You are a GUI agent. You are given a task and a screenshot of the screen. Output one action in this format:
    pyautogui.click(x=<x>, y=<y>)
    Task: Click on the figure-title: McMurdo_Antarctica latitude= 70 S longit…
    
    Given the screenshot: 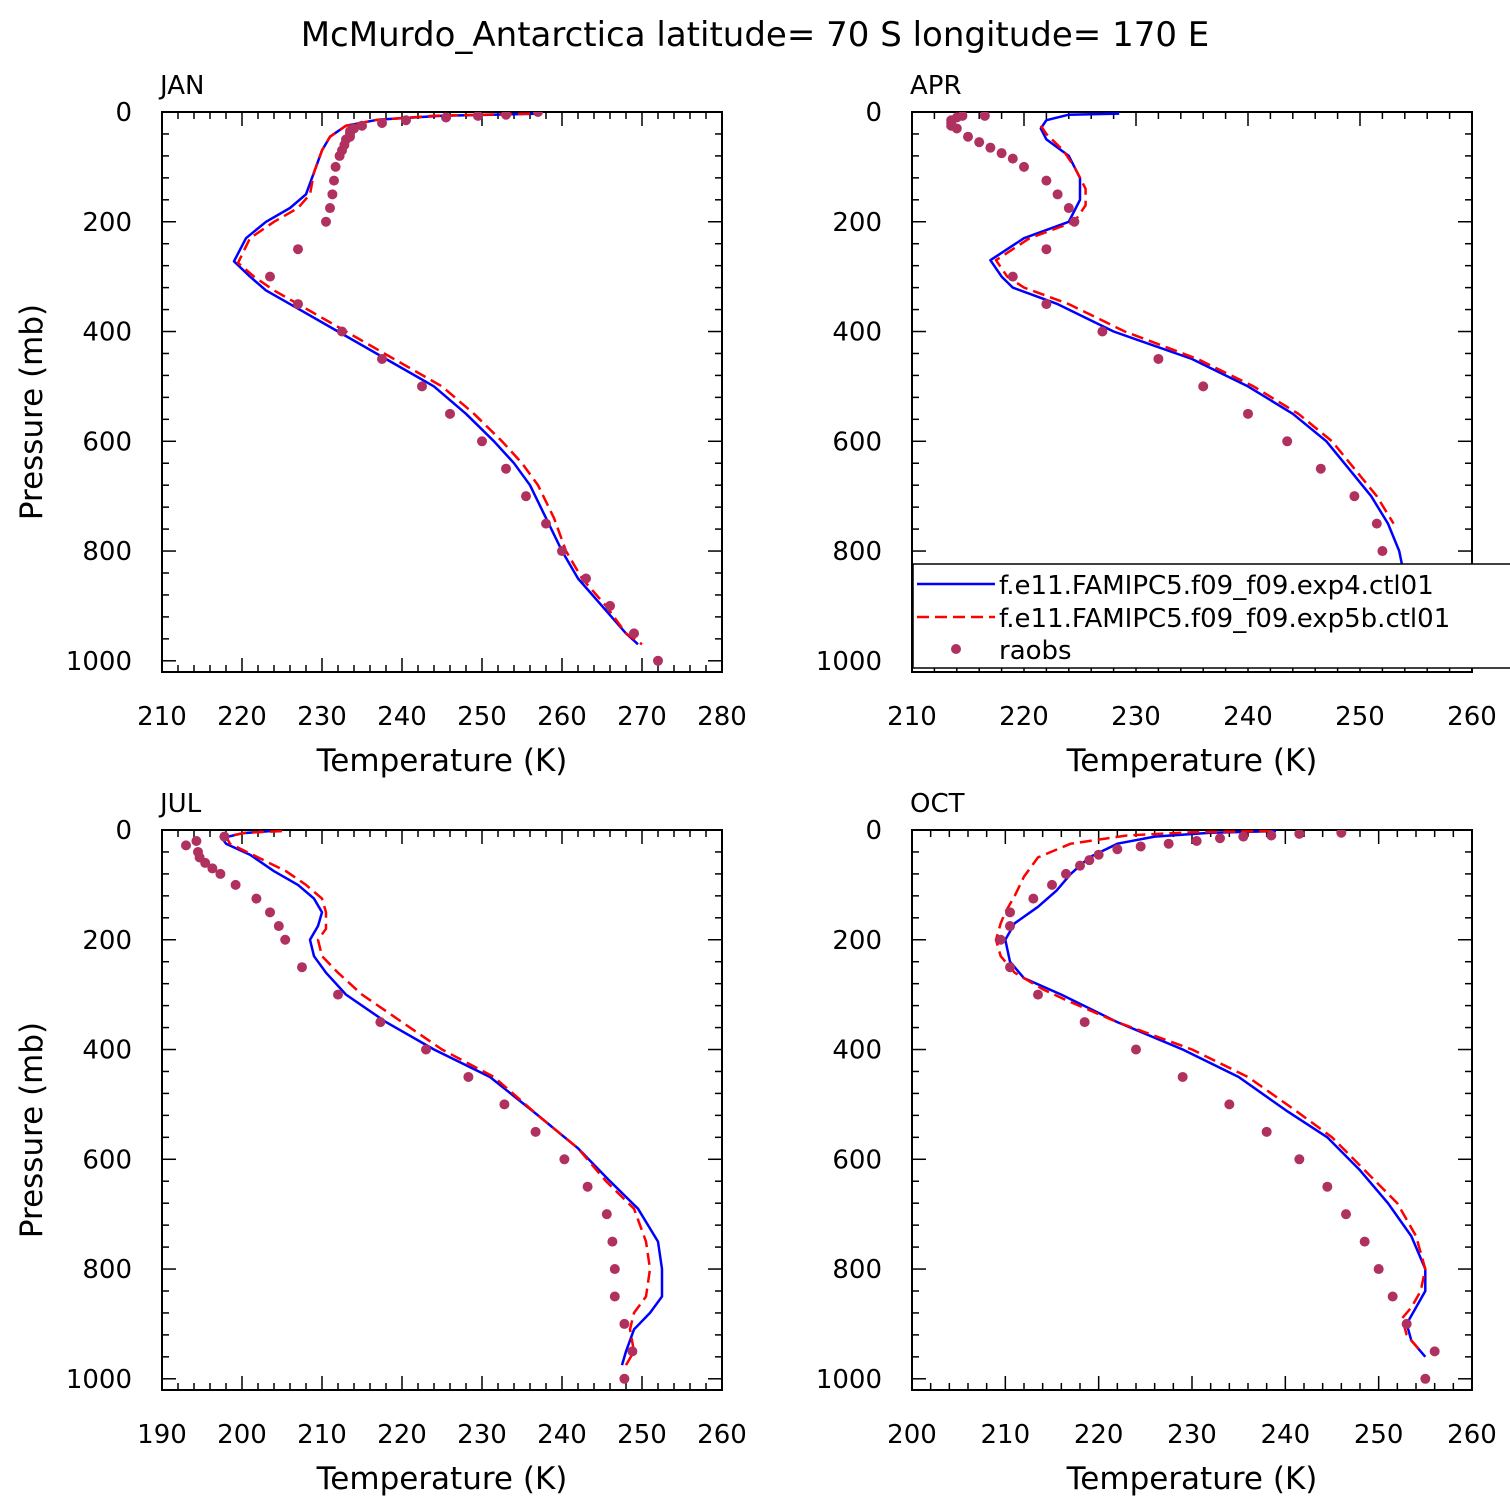 What is the action you would take?
    pyautogui.click(x=755, y=35)
    